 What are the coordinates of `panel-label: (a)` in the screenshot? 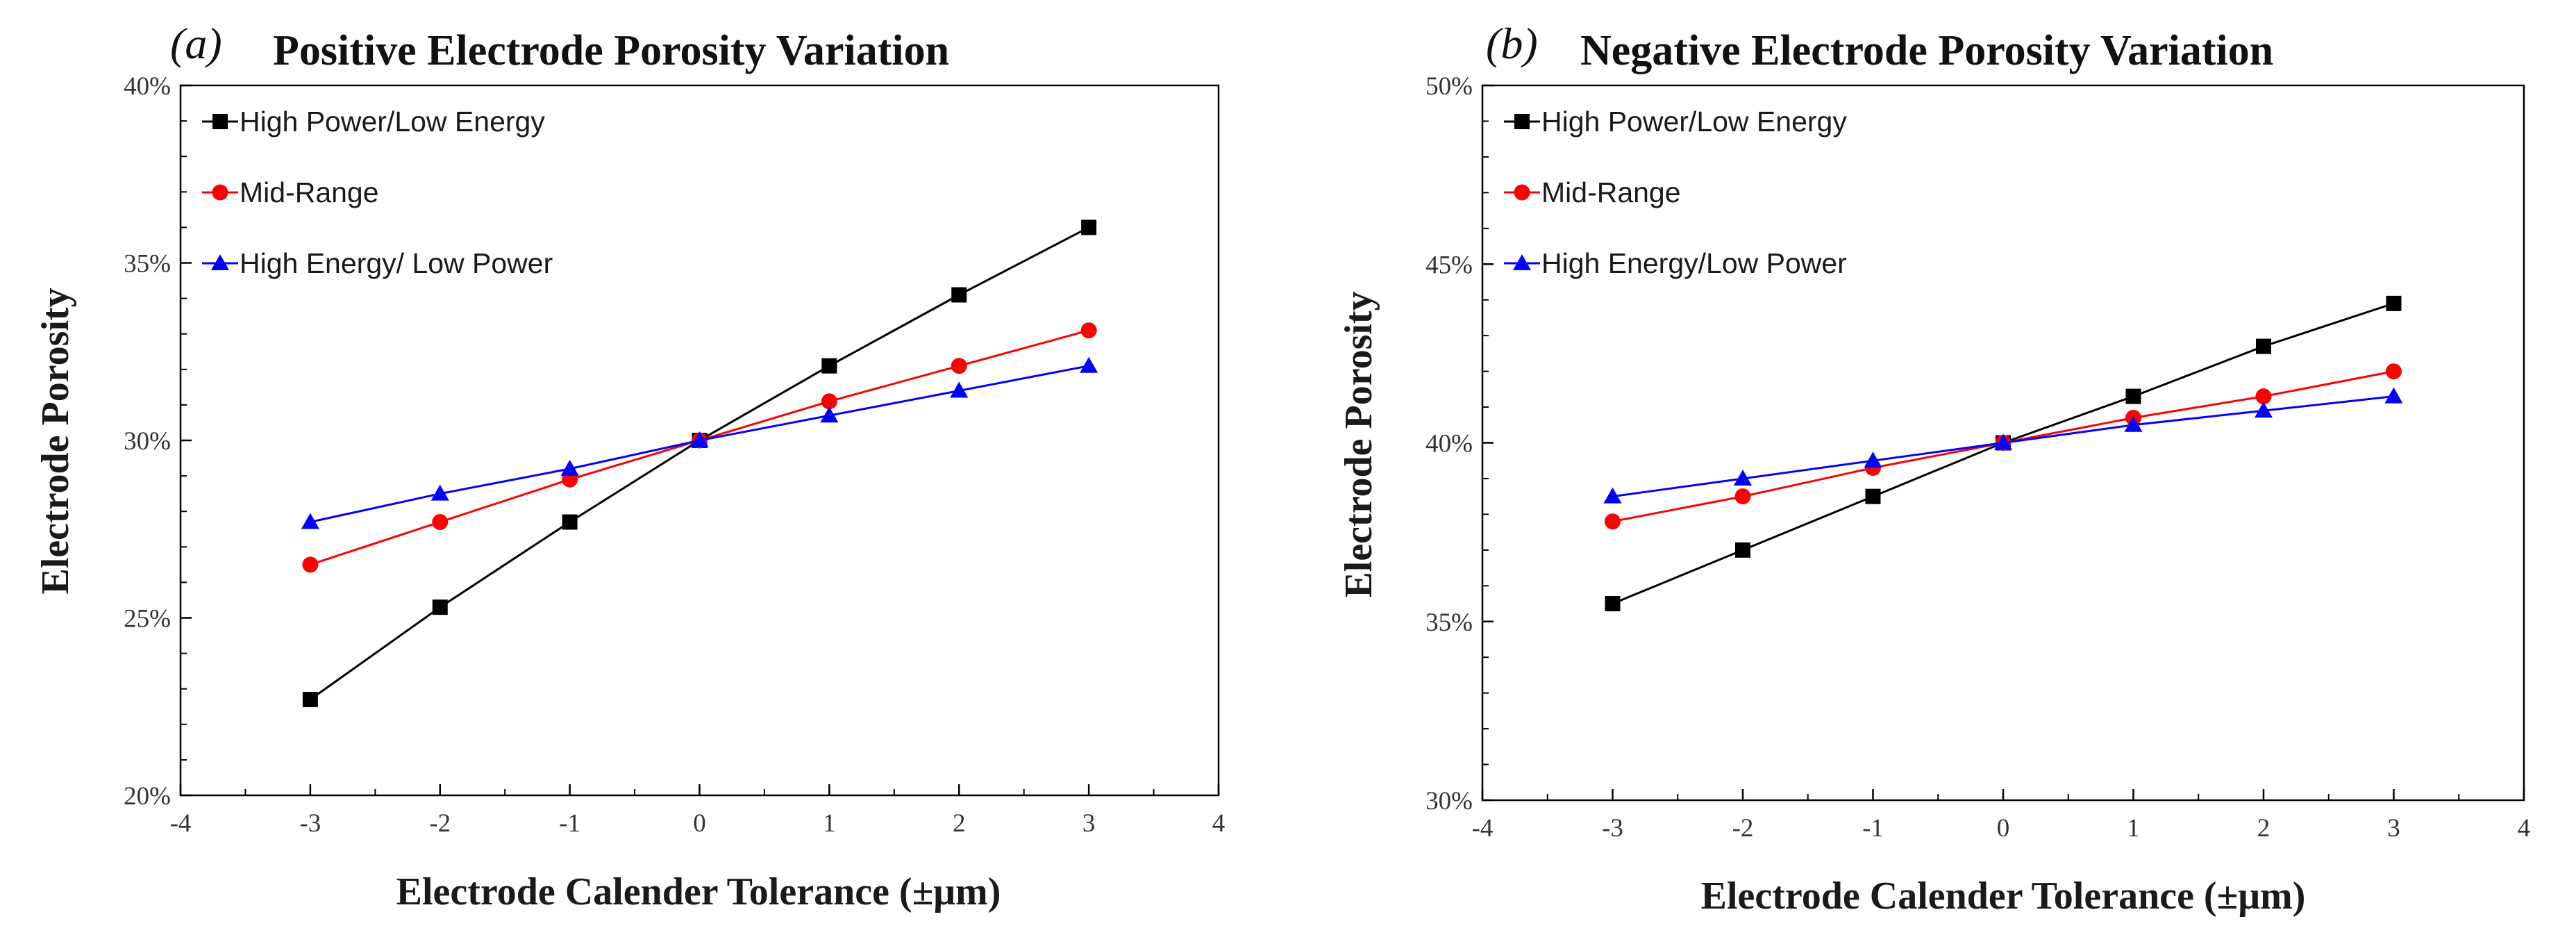 It's located at (196, 43).